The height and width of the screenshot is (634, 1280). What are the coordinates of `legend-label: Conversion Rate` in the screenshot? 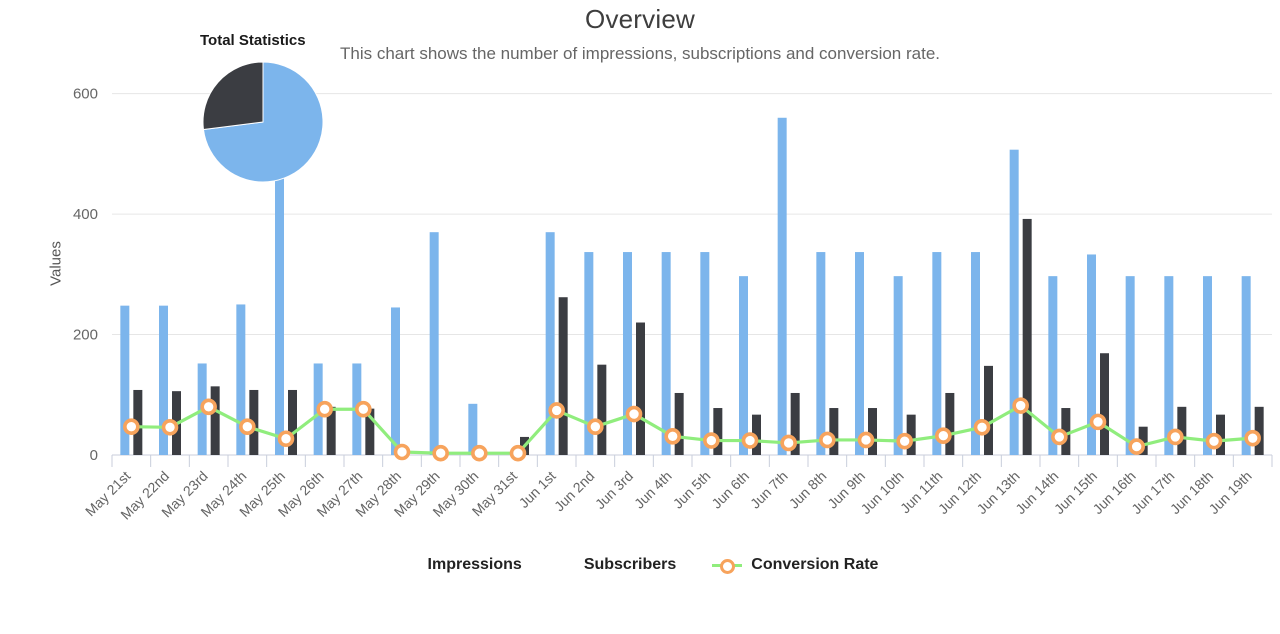 It's located at (815, 564).